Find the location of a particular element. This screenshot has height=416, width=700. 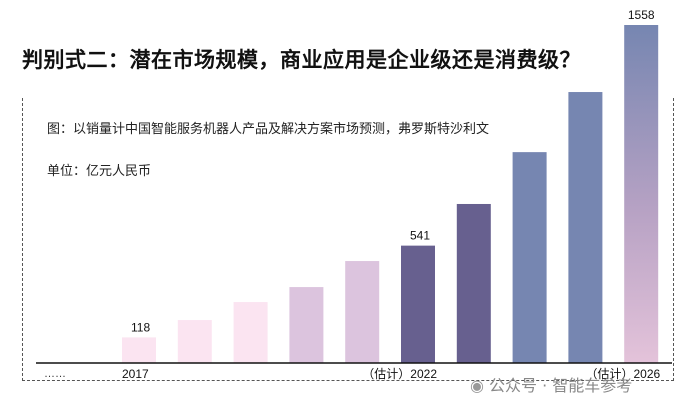

chart-unit: 单位：亿元人民币 is located at coordinates (99, 171).